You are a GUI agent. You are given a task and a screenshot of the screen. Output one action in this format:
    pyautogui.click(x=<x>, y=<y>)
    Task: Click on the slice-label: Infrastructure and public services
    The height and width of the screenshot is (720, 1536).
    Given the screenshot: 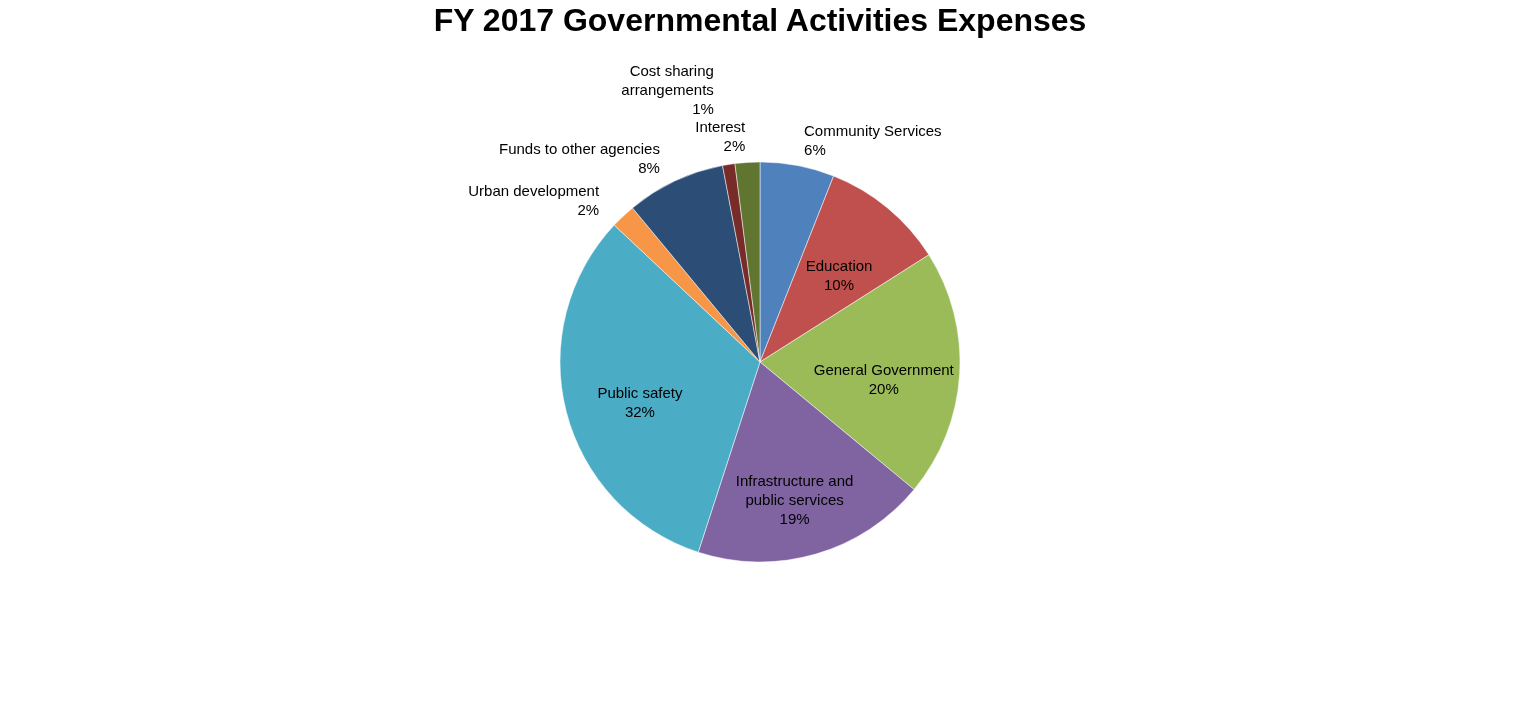 What is the action you would take?
    pyautogui.click(x=794, y=490)
    